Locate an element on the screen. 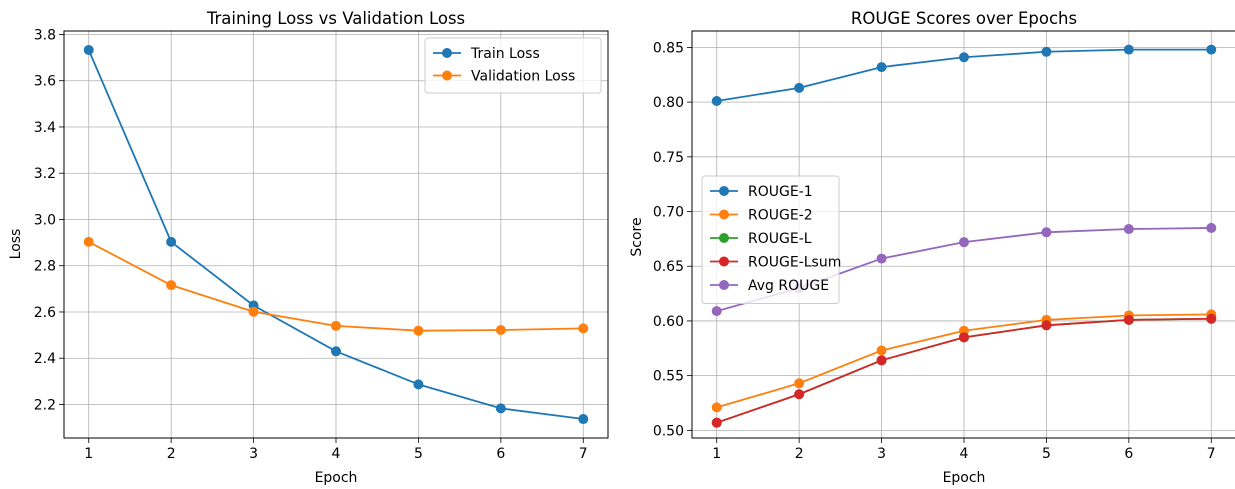 The height and width of the screenshot is (489, 1235). loss-chart-legend: Train Loss Validation Loss is located at coordinates (513, 65).